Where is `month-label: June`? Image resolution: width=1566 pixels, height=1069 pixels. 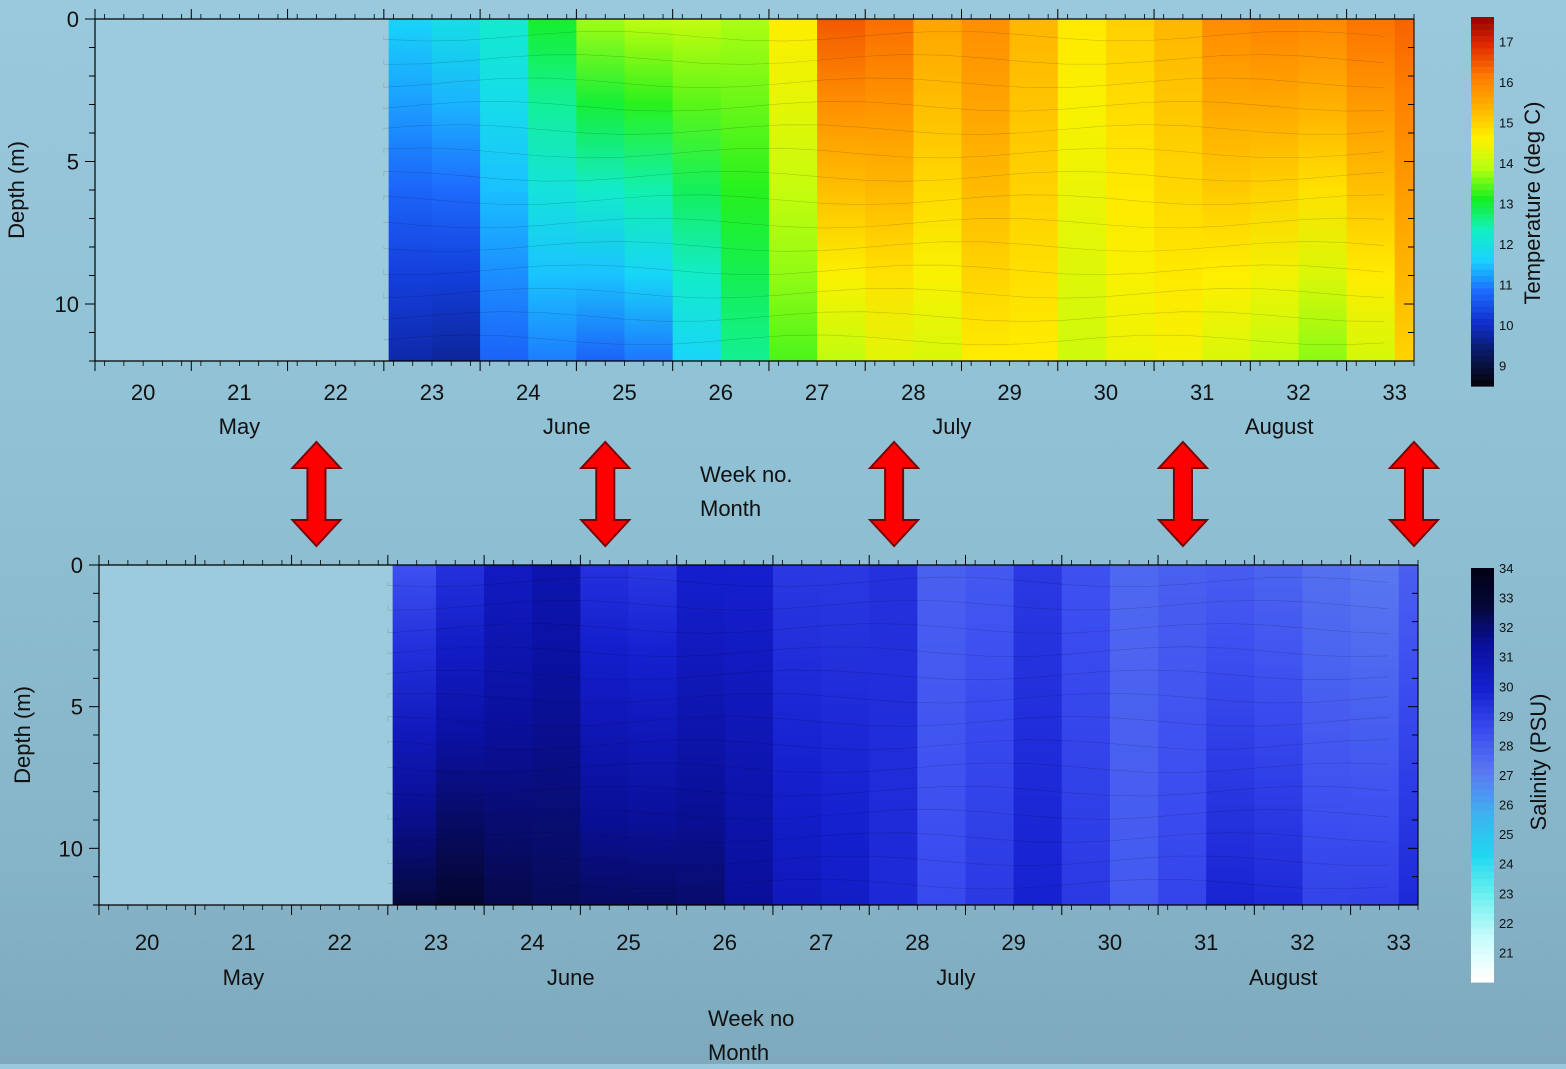 month-label: June is located at coordinates (571, 977).